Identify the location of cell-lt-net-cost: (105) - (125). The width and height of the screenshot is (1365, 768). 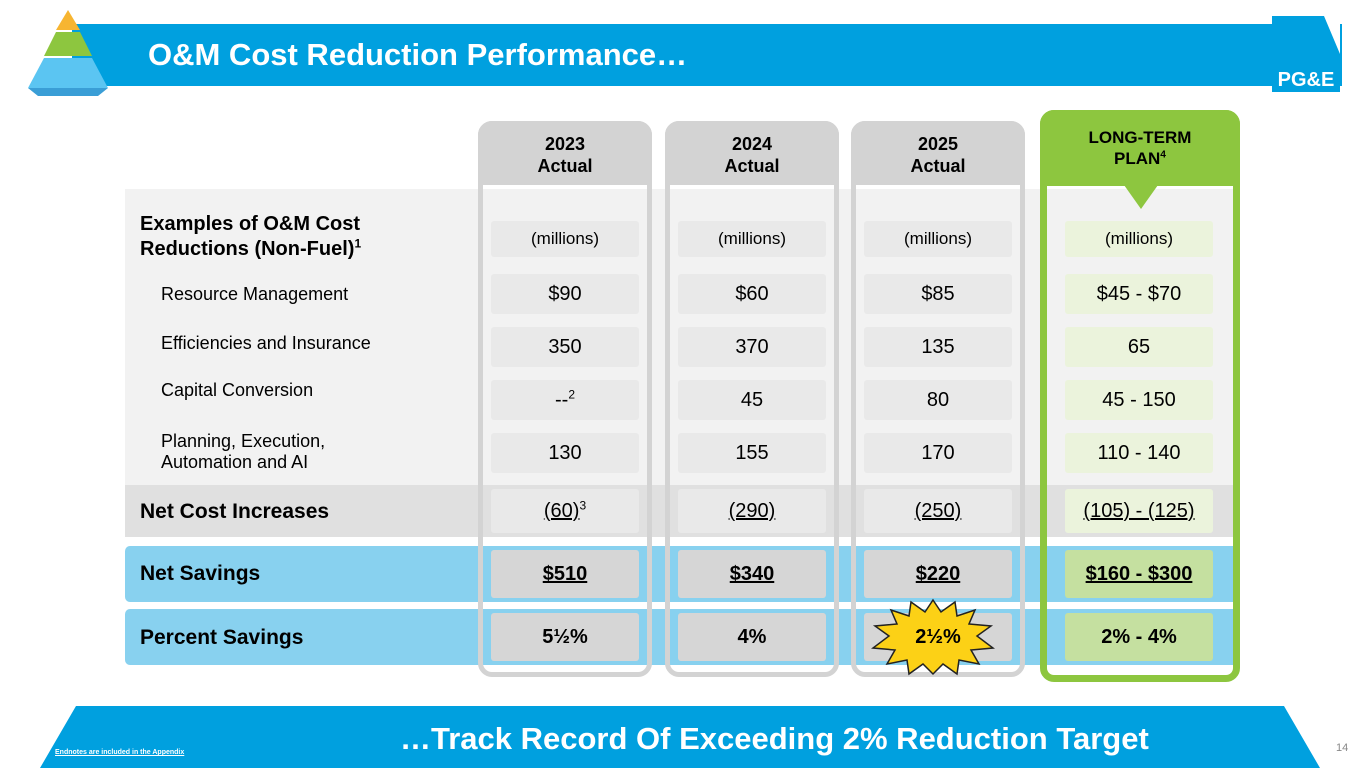
(1139, 511).